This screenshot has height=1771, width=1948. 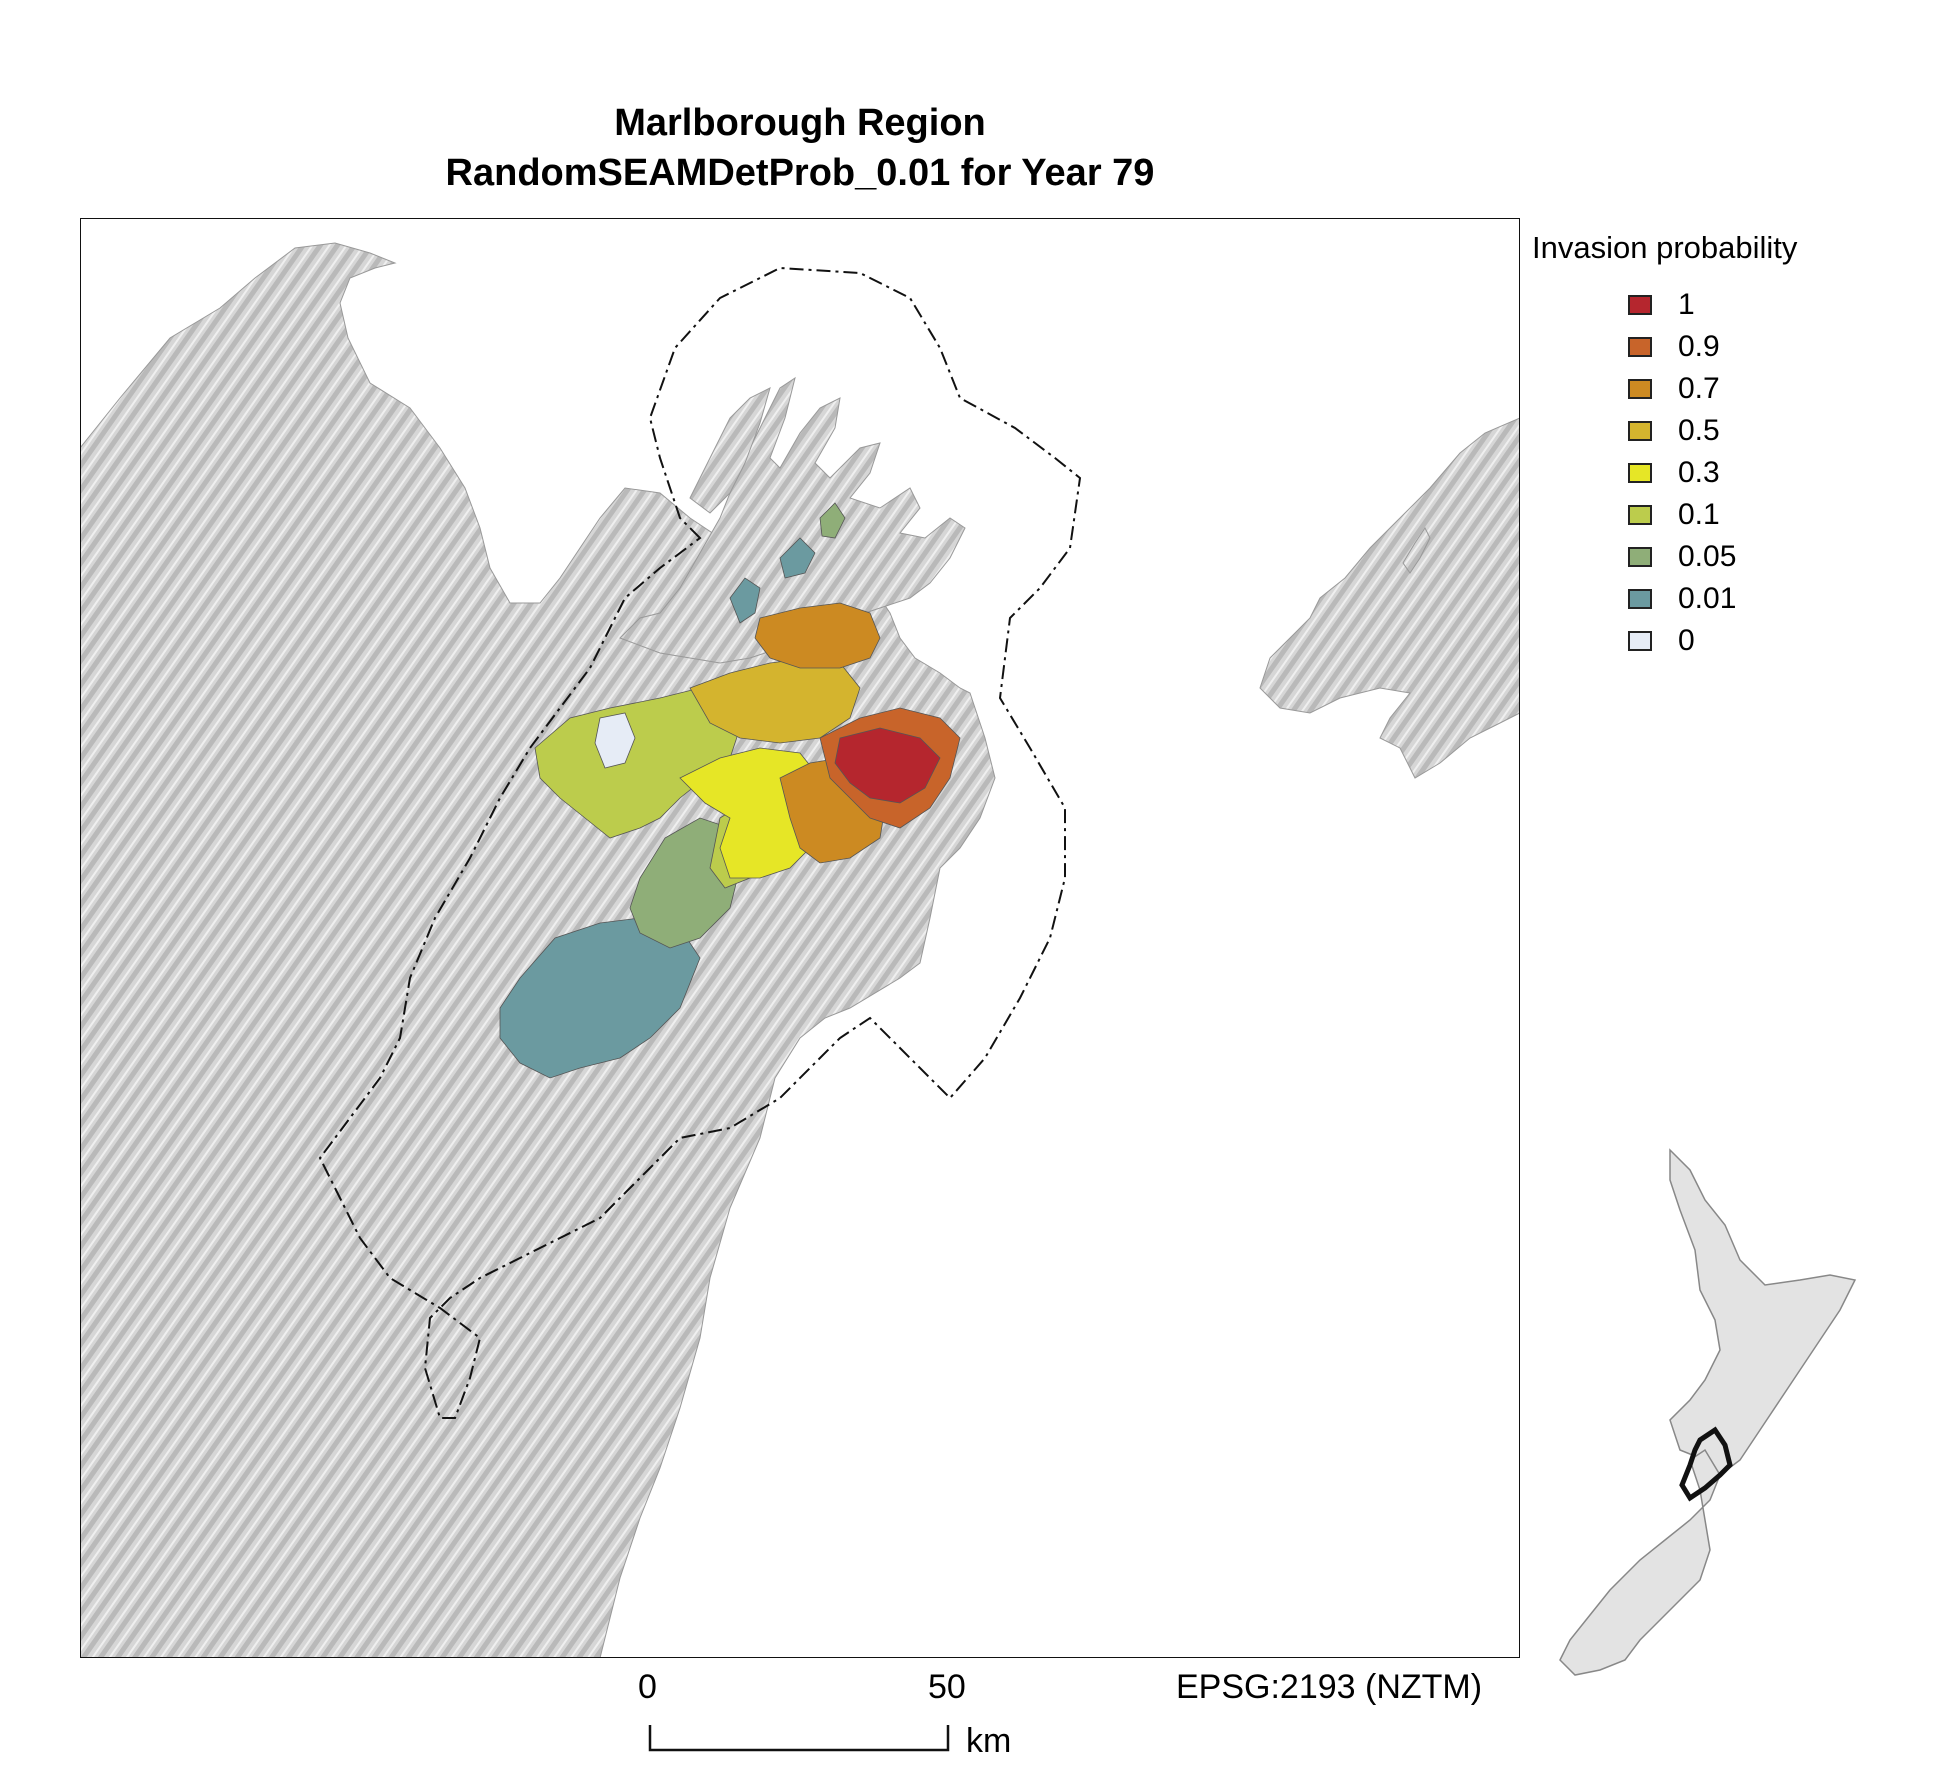 What do you see at coordinates (1699, 472) in the screenshot?
I see `legend-label: 0.3` at bounding box center [1699, 472].